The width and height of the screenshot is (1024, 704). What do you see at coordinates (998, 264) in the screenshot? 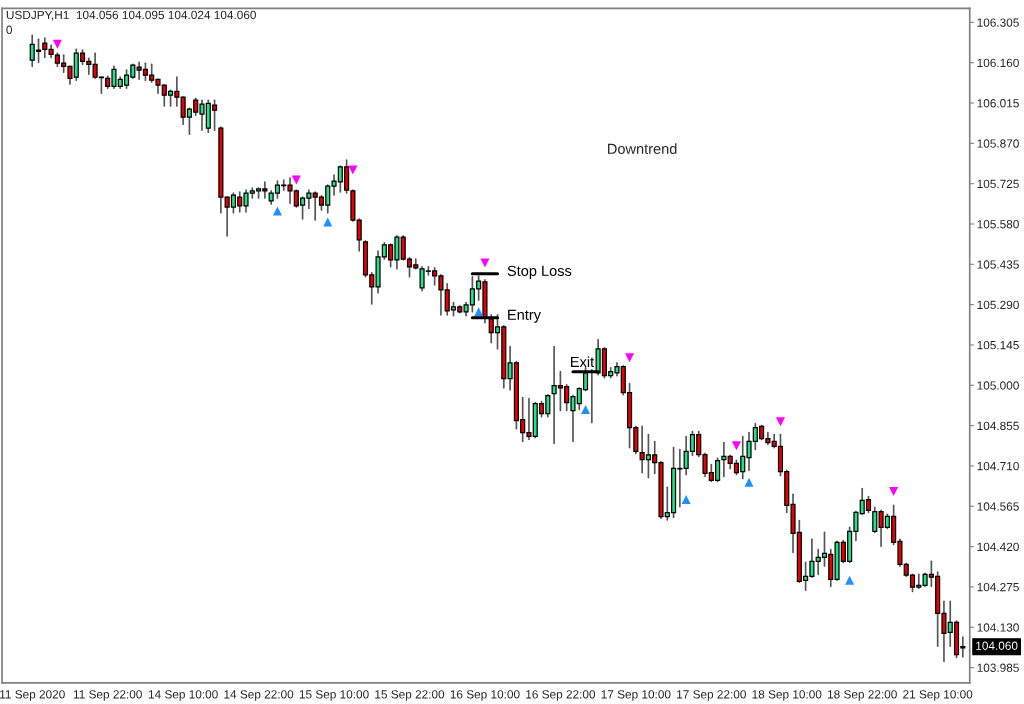
I see `y-tick-label: 105.435` at bounding box center [998, 264].